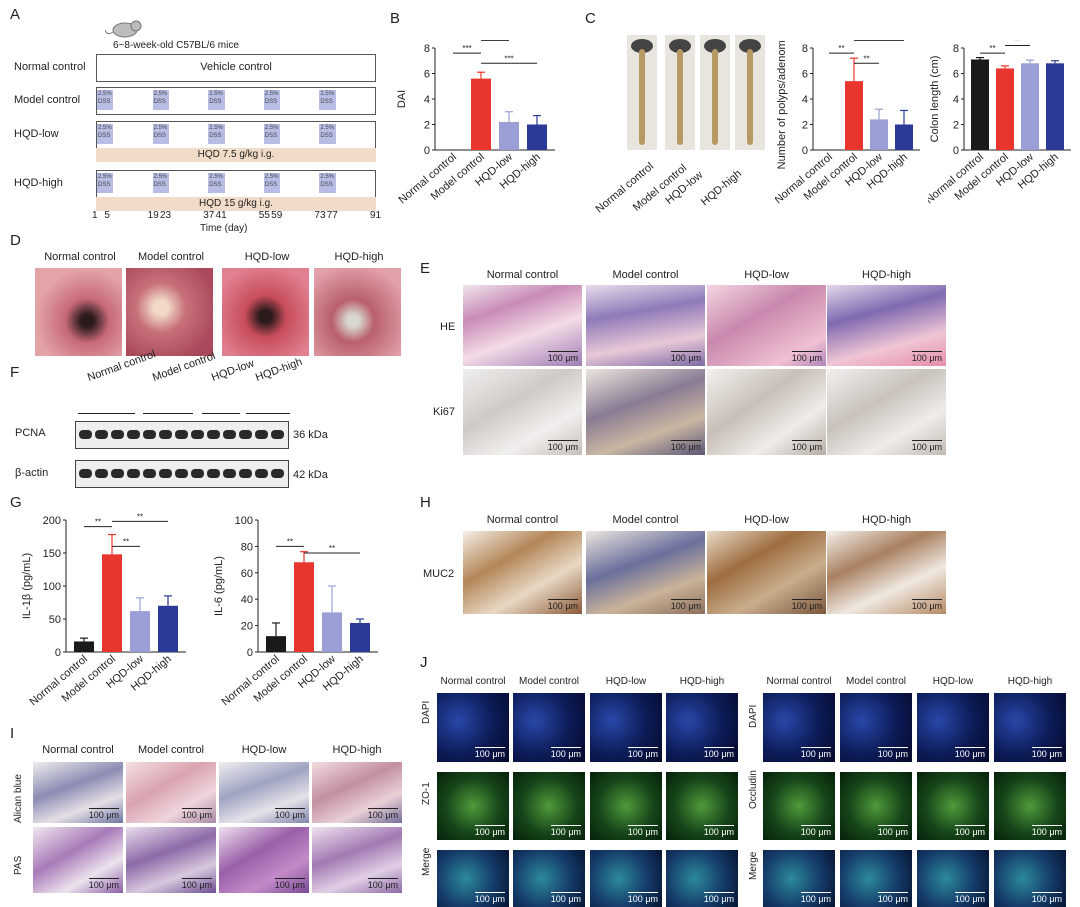 Image resolution: width=1080 pixels, height=907 pixels. Describe the element at coordinates (645, 412) in the screenshot. I see `ki67-image: 100 μm` at that location.